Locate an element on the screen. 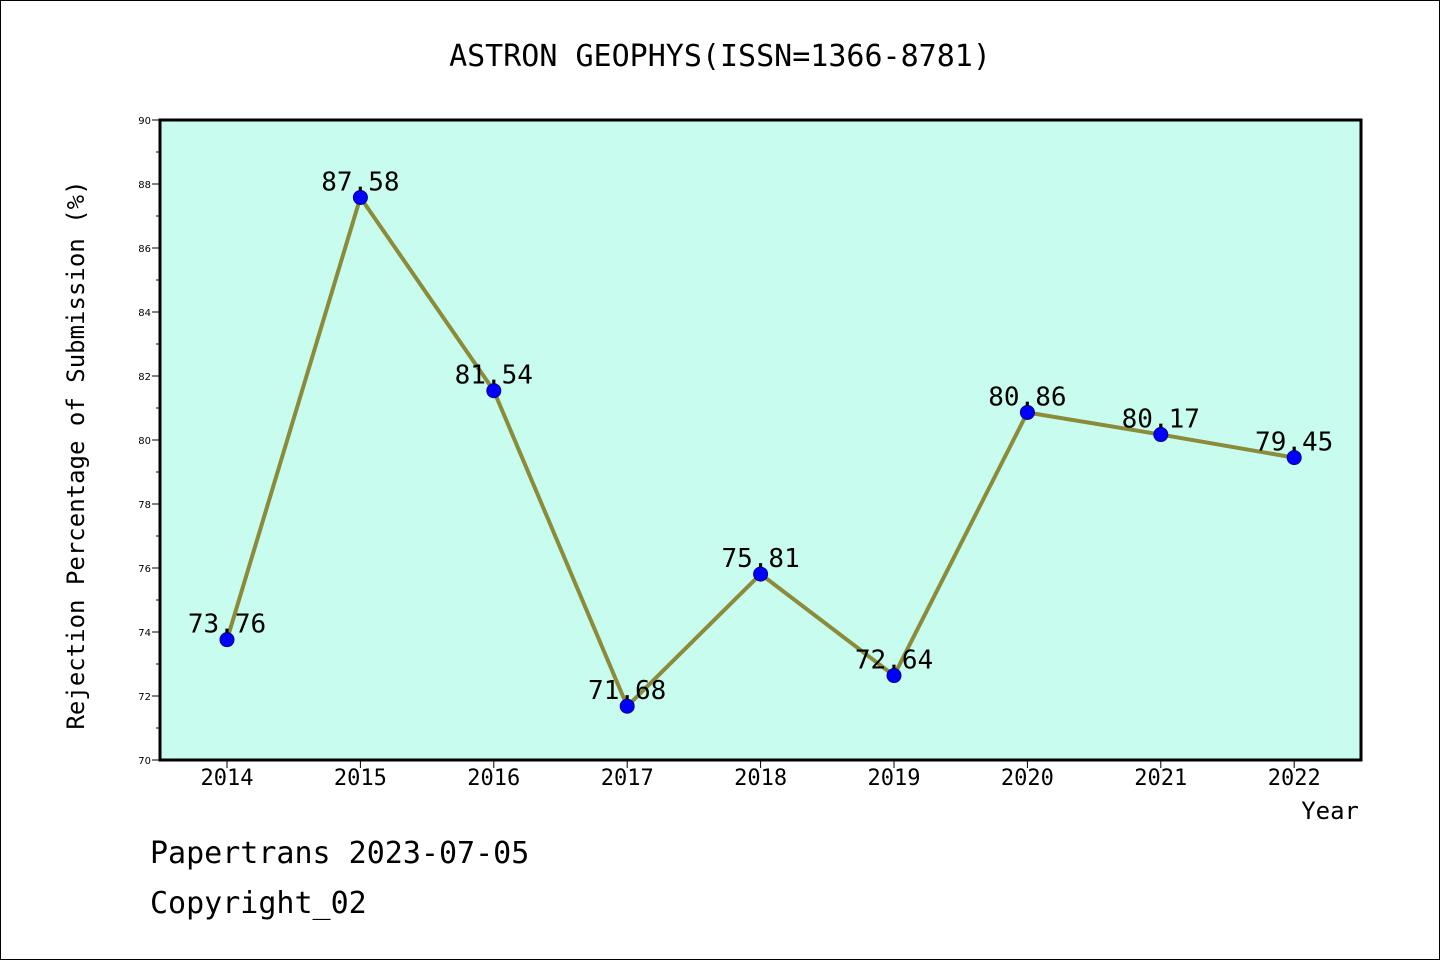  x-tick-label: 2015 is located at coordinates (360, 778).